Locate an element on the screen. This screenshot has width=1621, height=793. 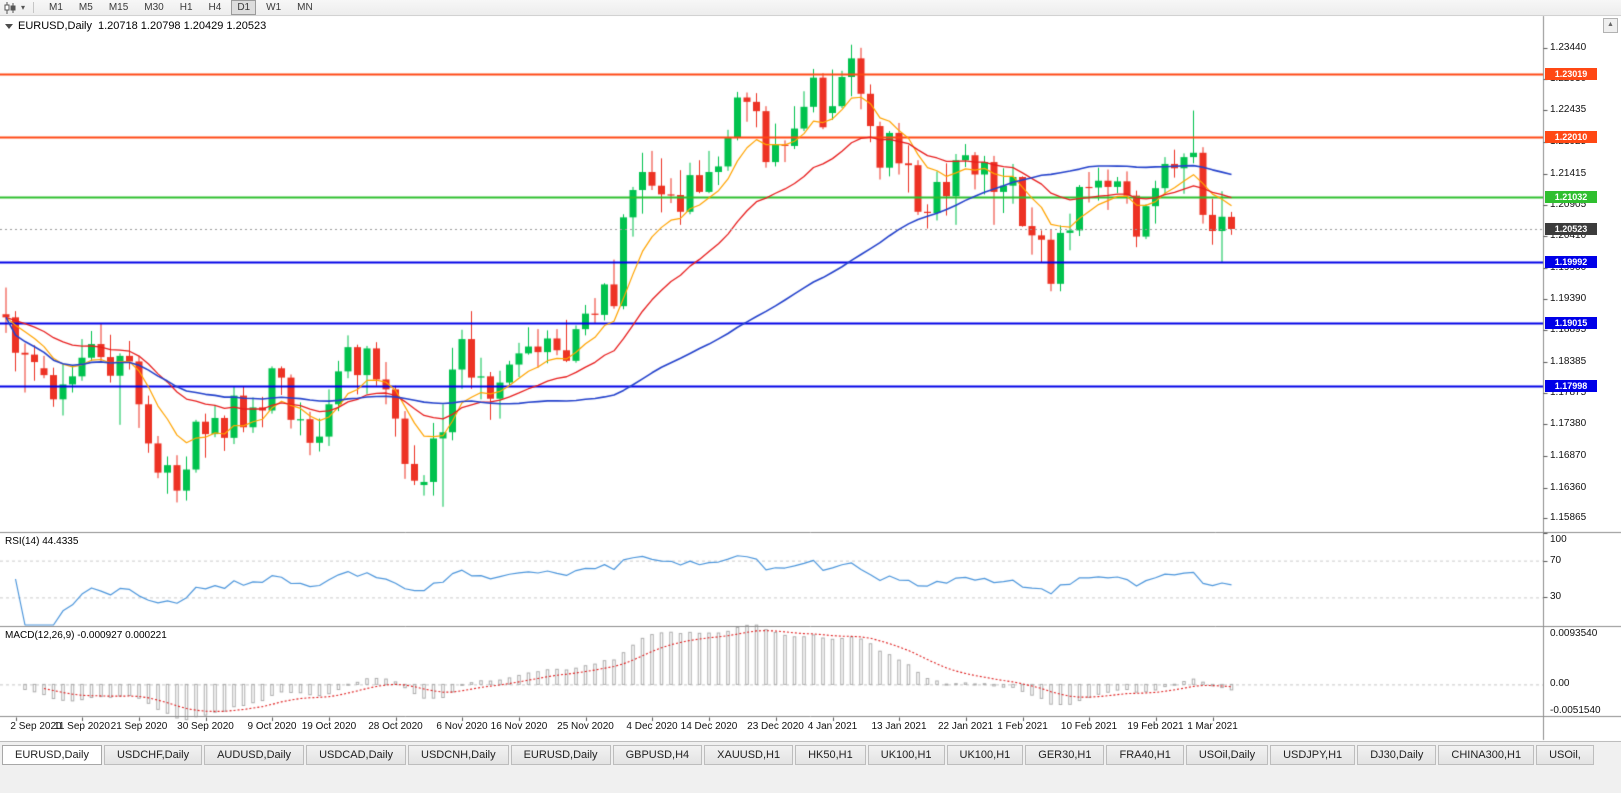
timeframe-button-m1: M1 is located at coordinates (56, 7).